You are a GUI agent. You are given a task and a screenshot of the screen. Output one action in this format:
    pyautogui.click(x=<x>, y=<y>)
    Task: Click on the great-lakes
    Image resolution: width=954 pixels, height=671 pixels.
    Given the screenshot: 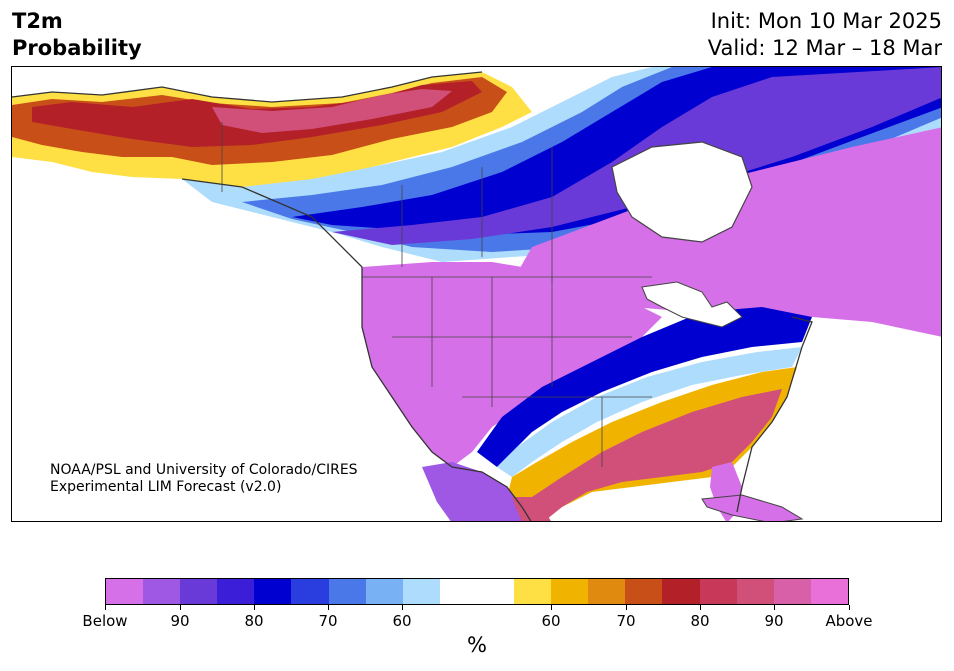 What is the action you would take?
    pyautogui.click(x=692, y=304)
    